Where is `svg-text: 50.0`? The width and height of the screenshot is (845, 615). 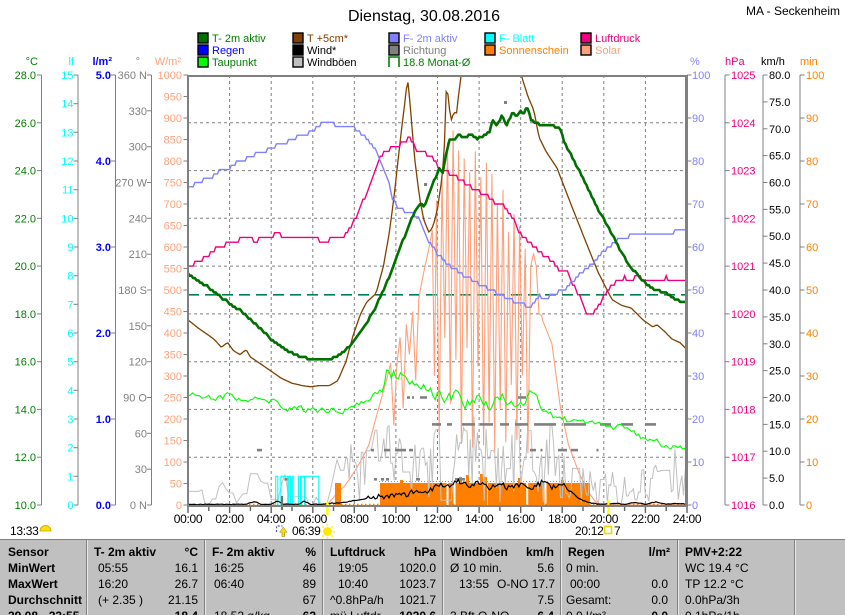 svg-text: 50.0 is located at coordinates (779, 237).